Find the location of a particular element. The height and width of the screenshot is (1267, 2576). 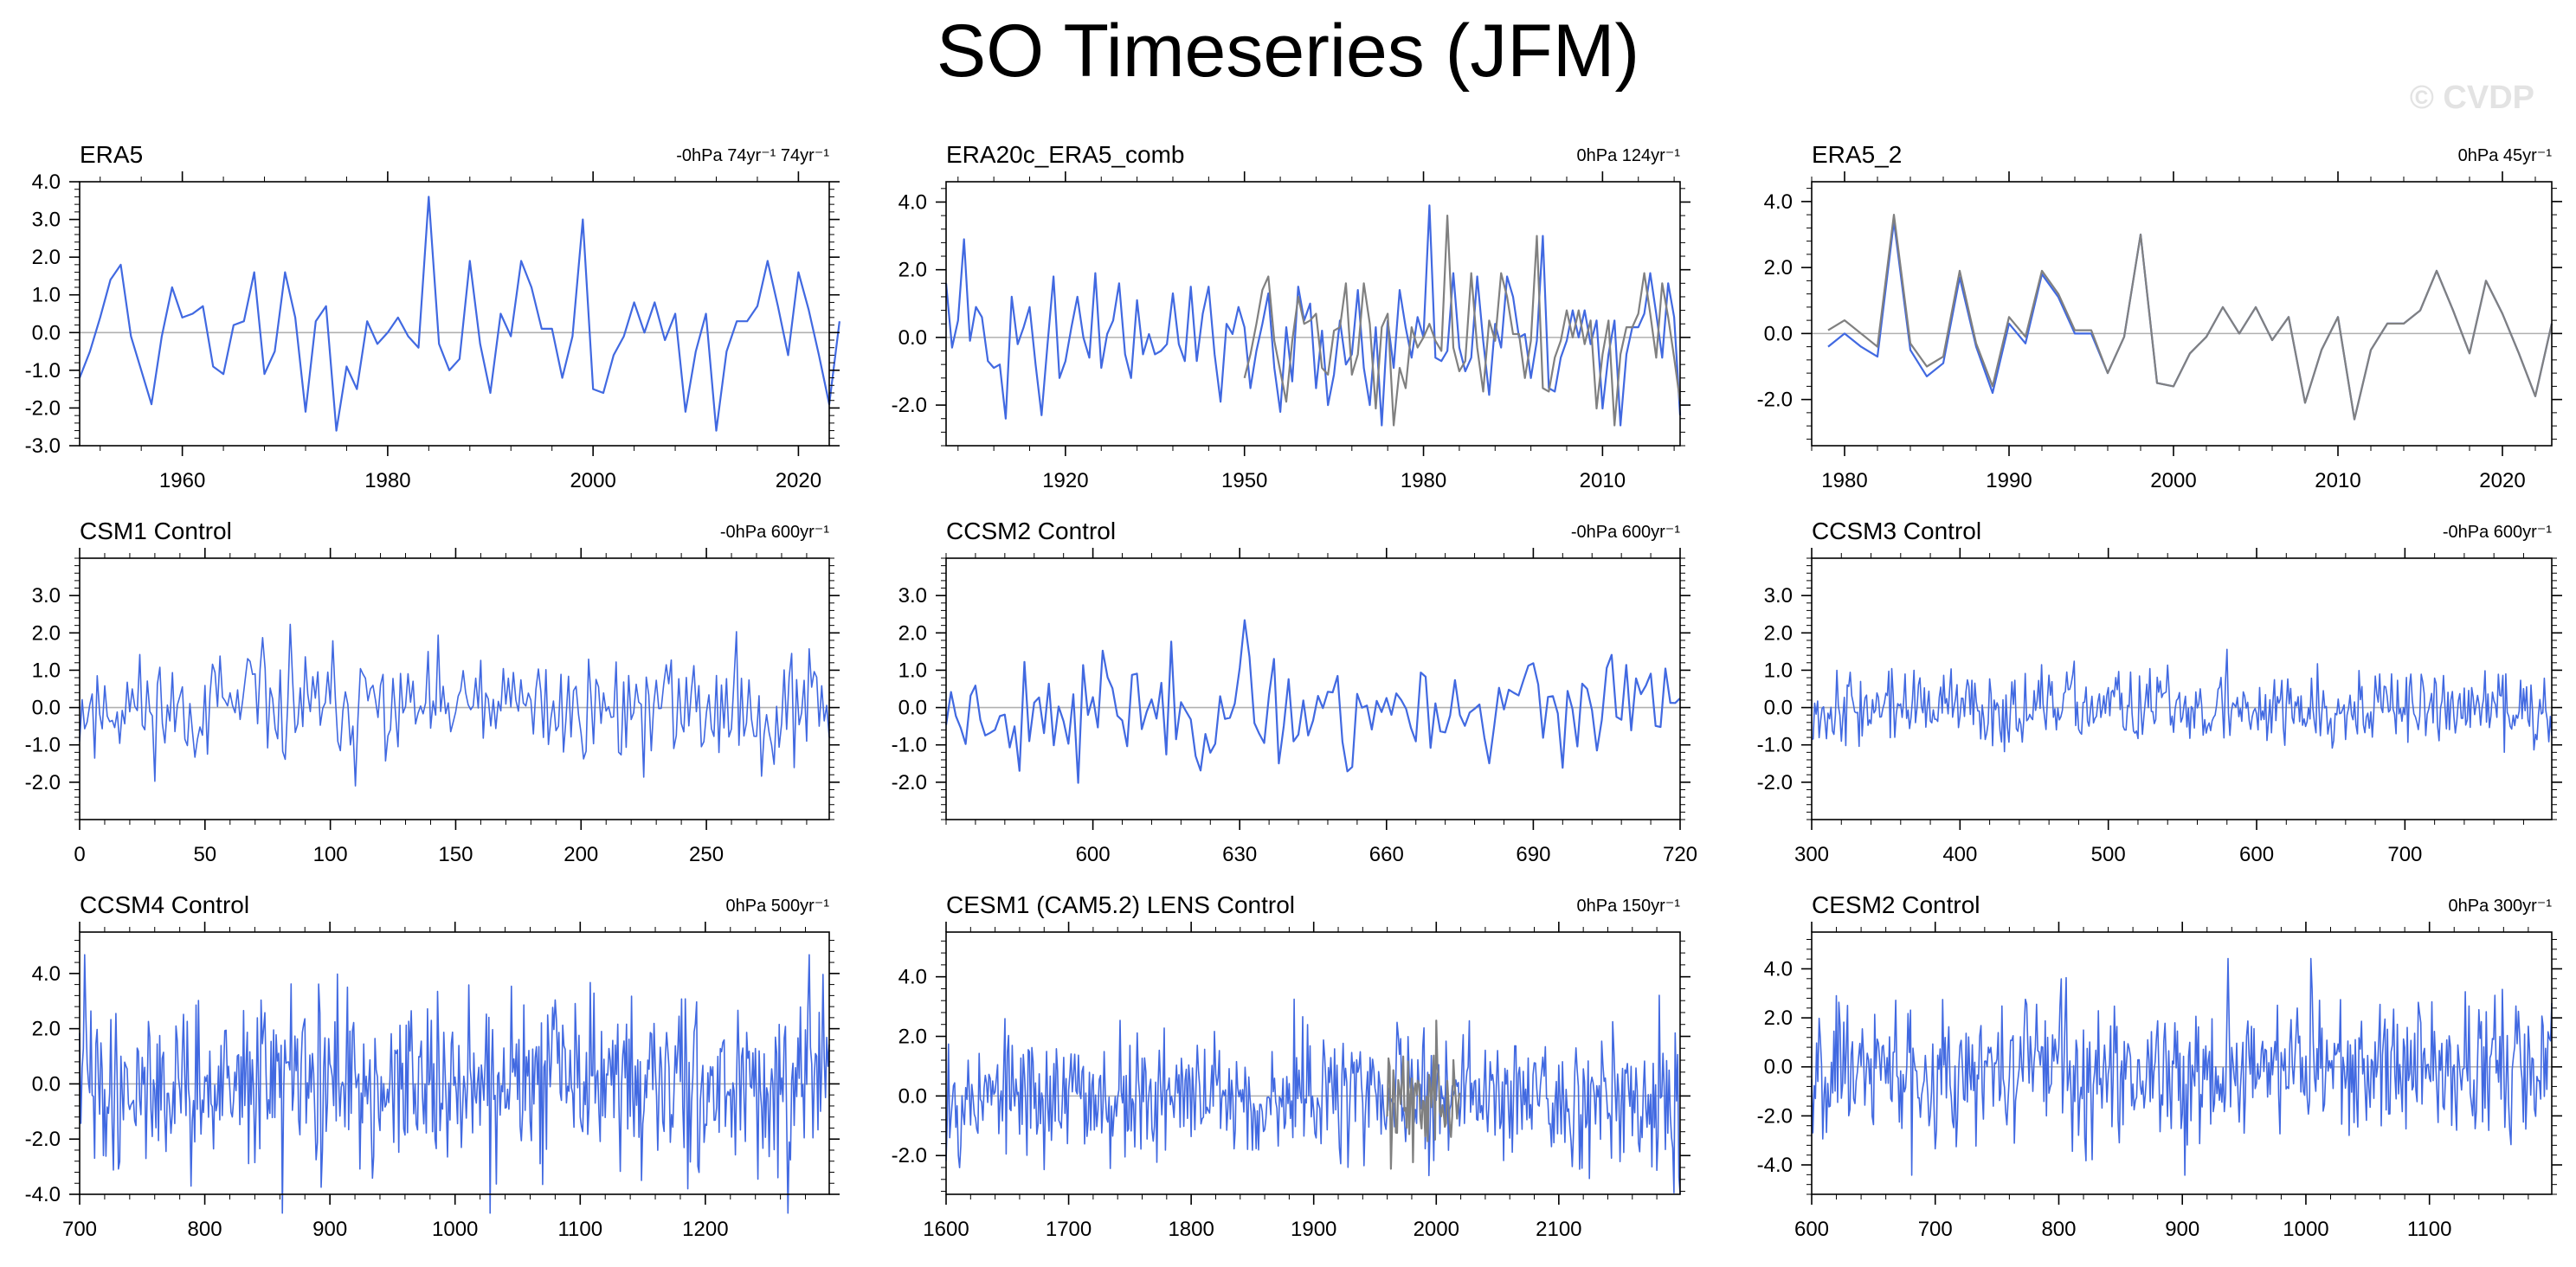

x-tick-label: 1960 is located at coordinates (182, 480).